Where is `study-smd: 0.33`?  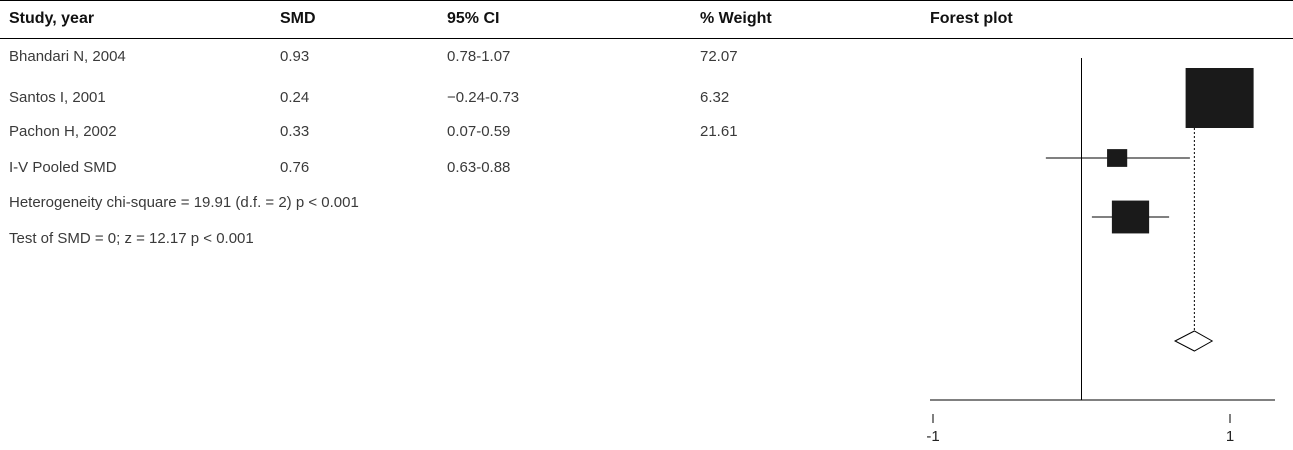 study-smd: 0.33 is located at coordinates (295, 131).